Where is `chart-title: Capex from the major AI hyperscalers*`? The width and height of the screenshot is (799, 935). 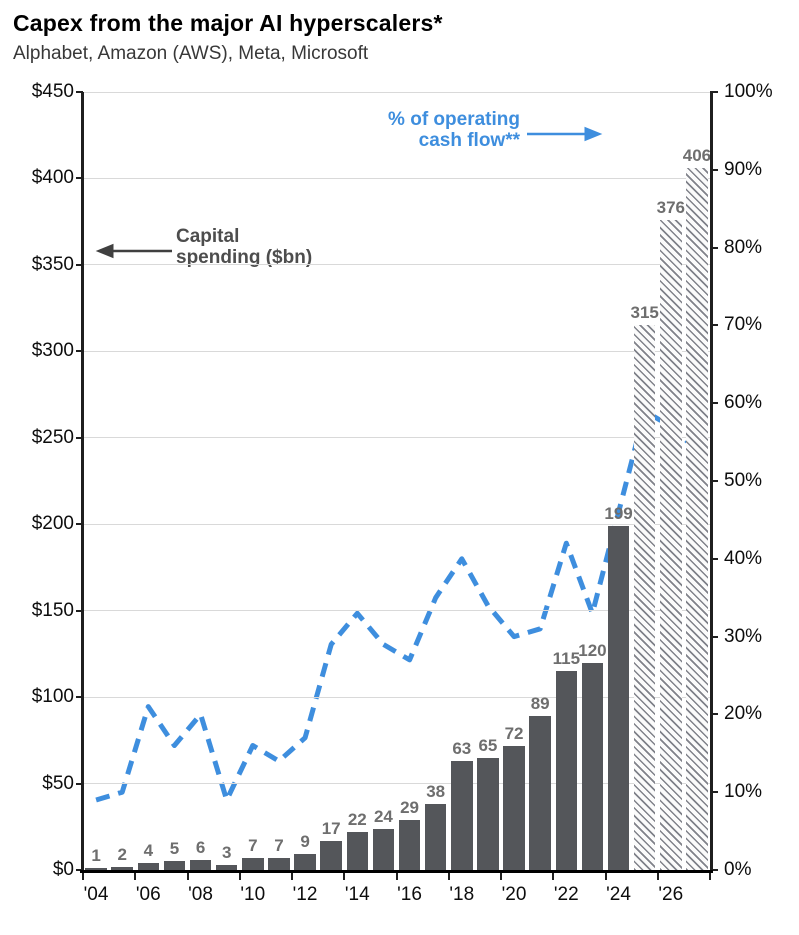 chart-title: Capex from the major AI hyperscalers* is located at coordinates (228, 23).